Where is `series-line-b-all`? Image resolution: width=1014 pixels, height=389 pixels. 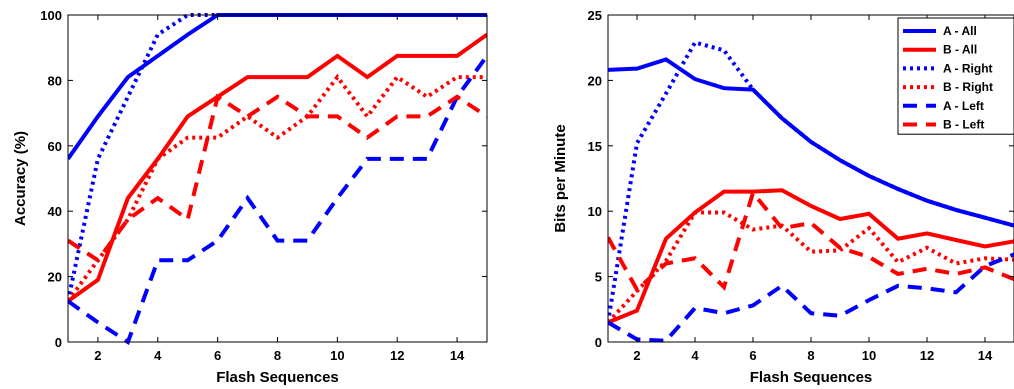 series-line-b-all is located at coordinates (811, 256).